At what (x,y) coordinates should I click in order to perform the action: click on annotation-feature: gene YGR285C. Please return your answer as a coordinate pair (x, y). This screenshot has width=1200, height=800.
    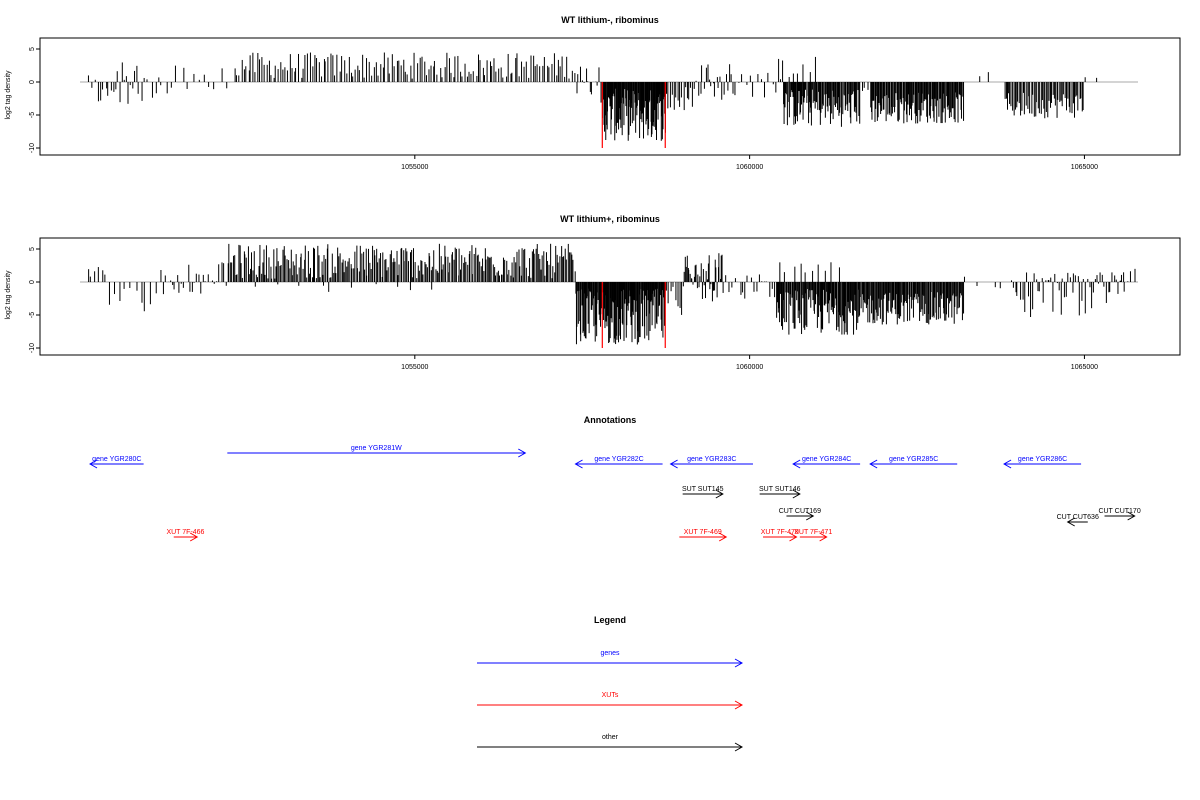
    Looking at the image, I should click on (913, 462).